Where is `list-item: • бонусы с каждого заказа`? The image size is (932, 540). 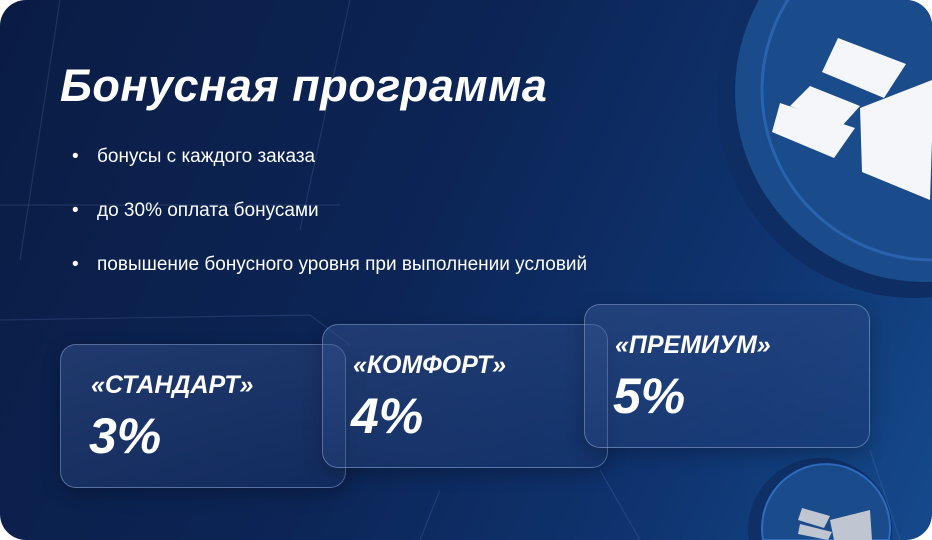
list-item: • бонусы с каждого заказа is located at coordinates (329, 170).